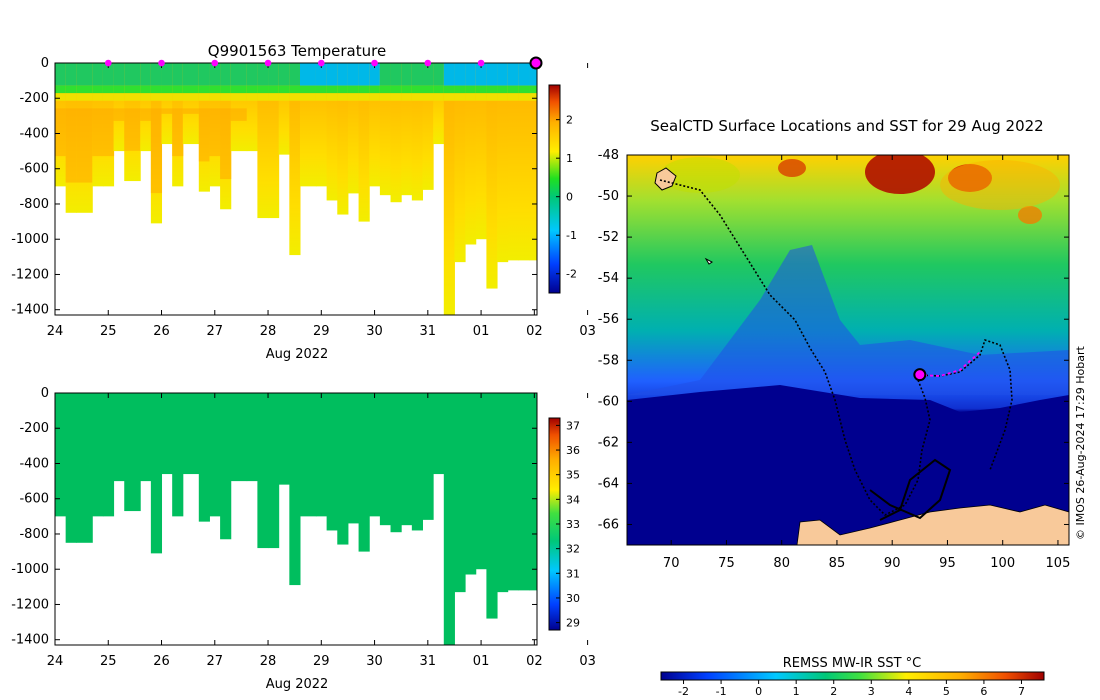 Image resolution: width=1100 pixels, height=700 pixels. I want to click on map-x-tick-label: 100, so click(1002, 563).